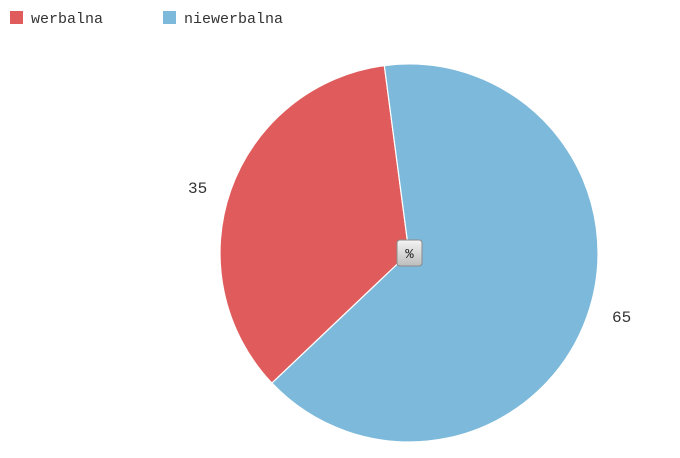 The width and height of the screenshot is (680, 458). What do you see at coordinates (621, 318) in the screenshot?
I see `data-label-niewerbalna: 65` at bounding box center [621, 318].